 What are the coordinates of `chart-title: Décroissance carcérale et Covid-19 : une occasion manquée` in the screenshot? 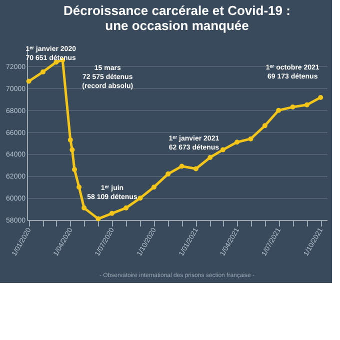 It's located at (177, 18).